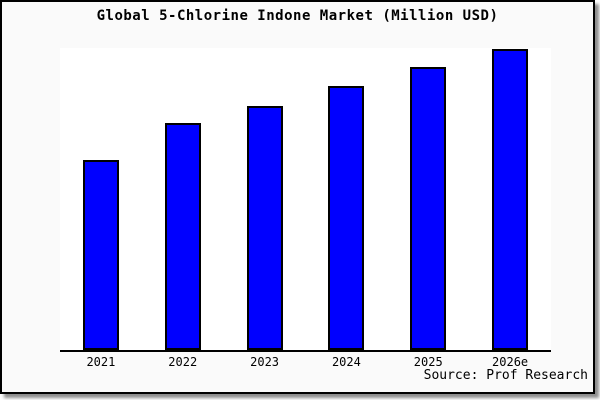 This screenshot has width=600, height=400. I want to click on source-label: Source: Prof Research, so click(505, 375).